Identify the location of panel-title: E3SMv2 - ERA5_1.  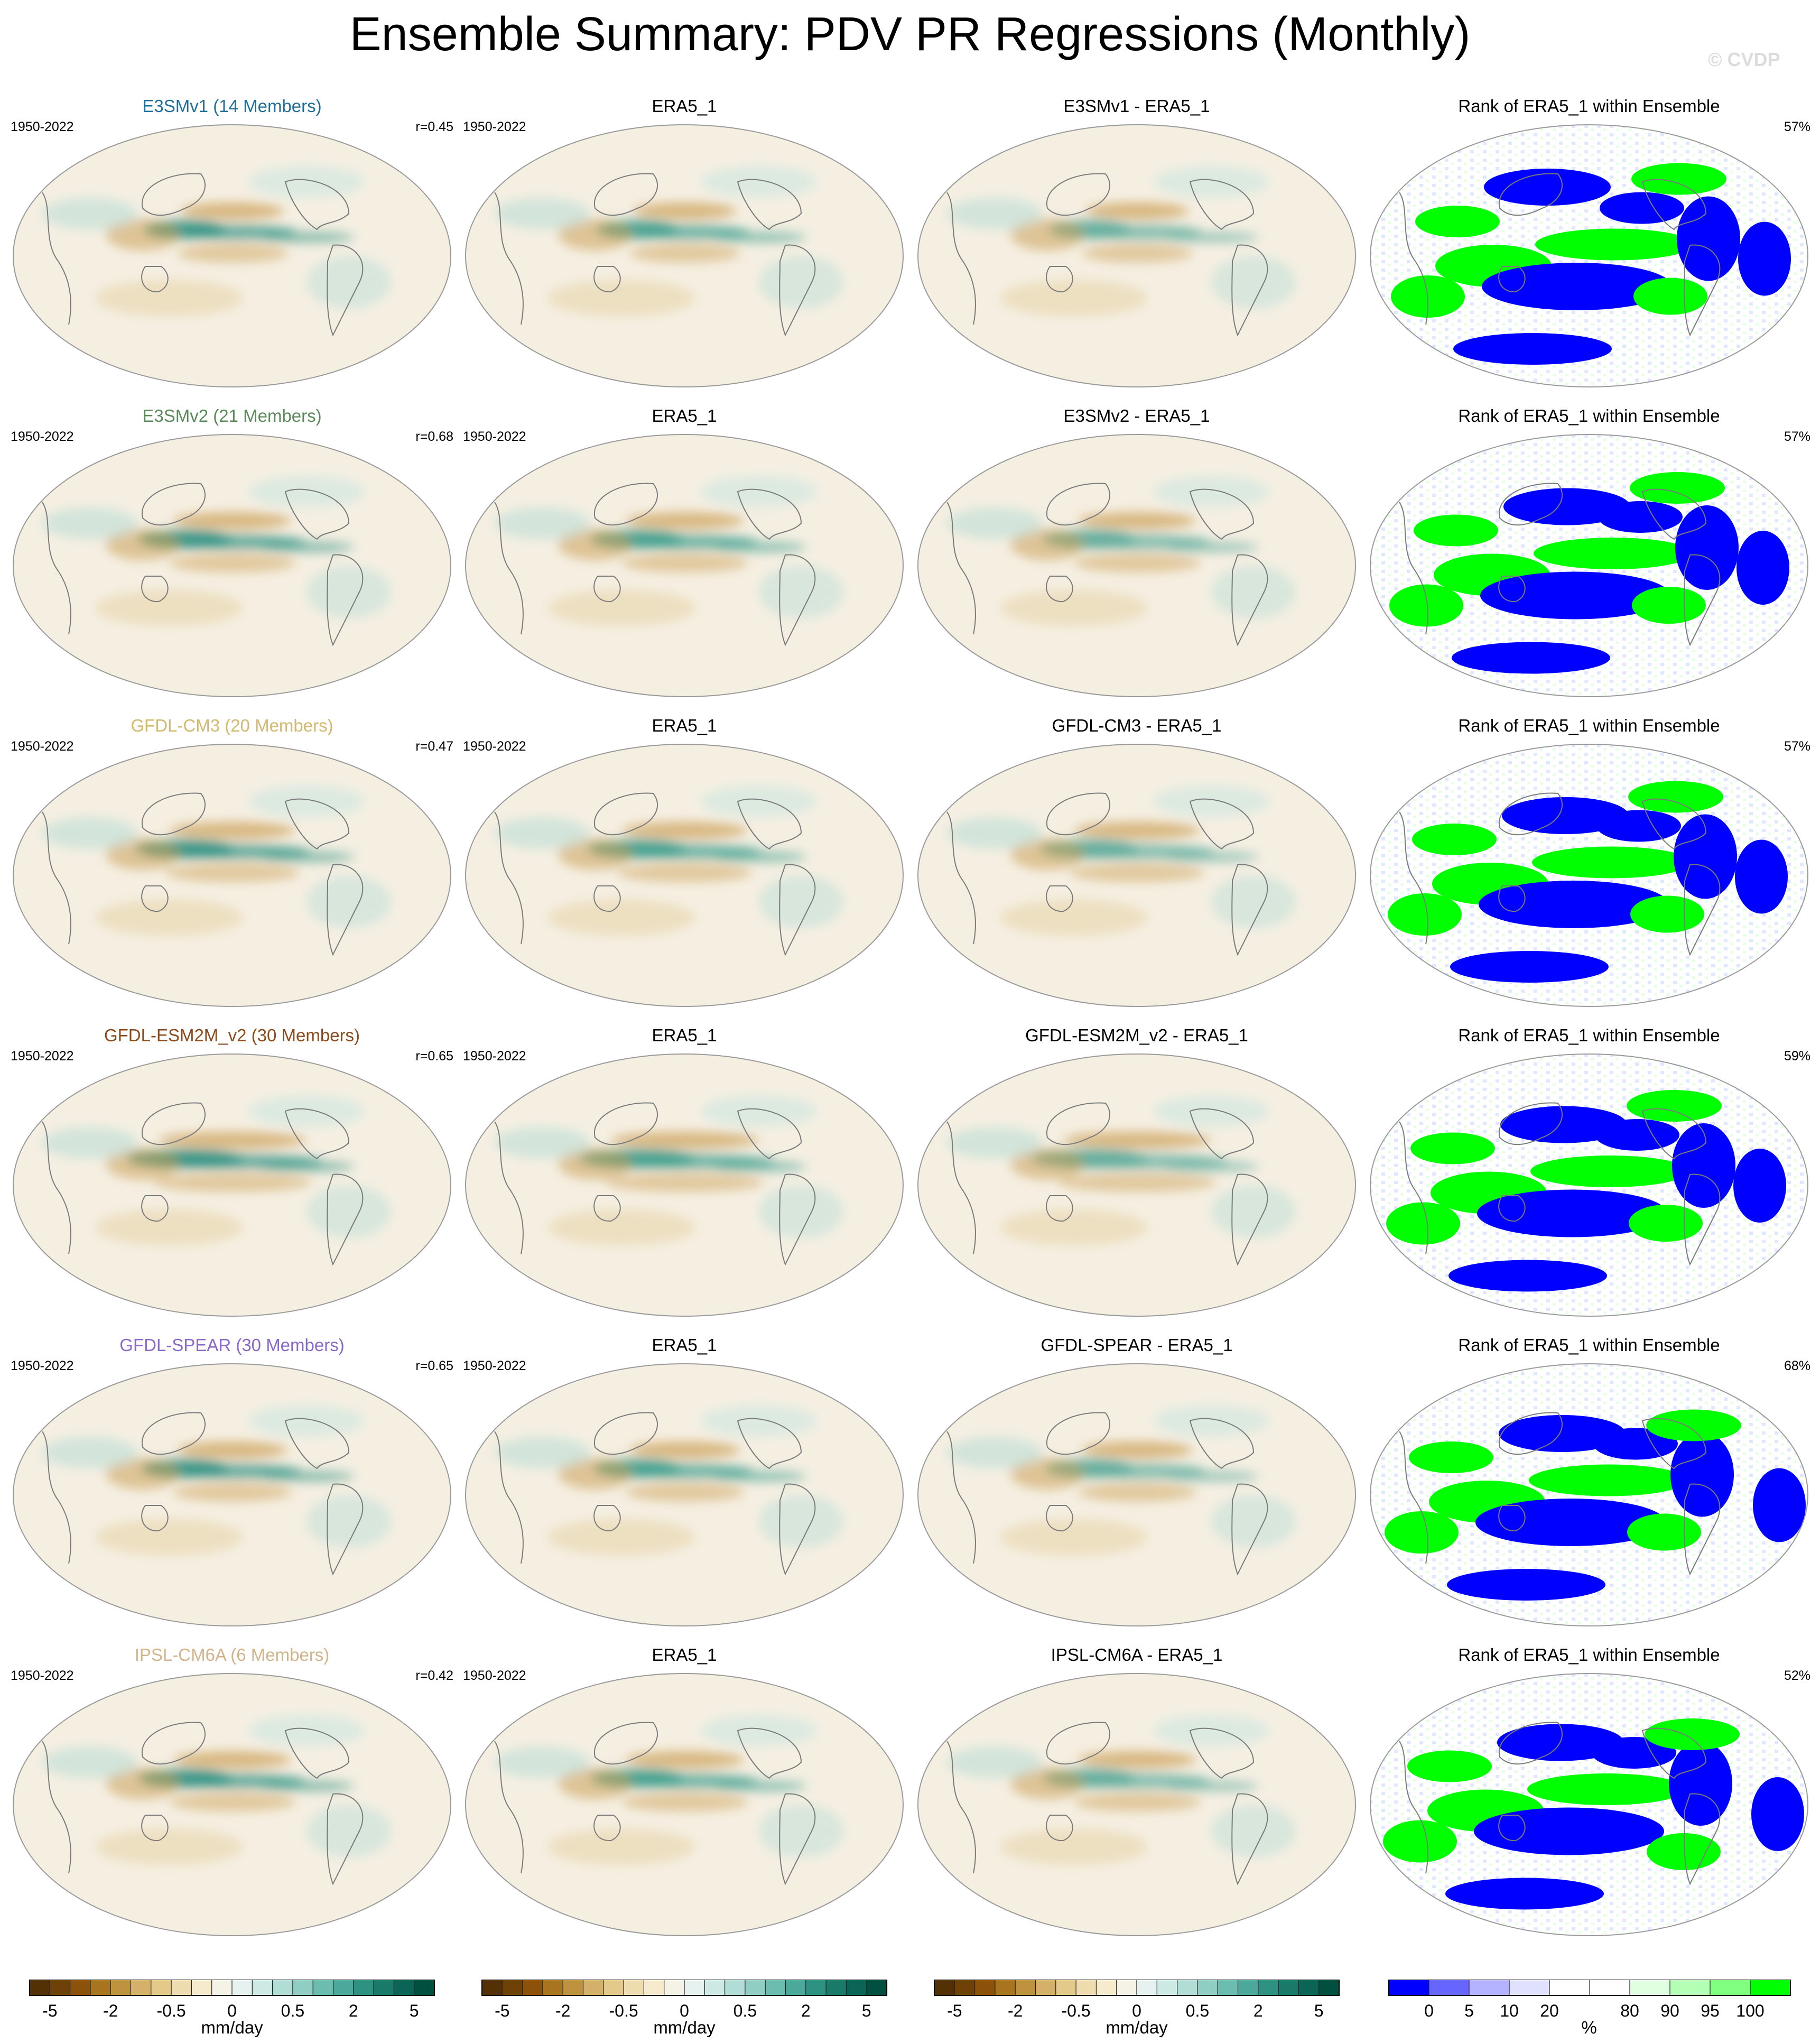
(1136, 416).